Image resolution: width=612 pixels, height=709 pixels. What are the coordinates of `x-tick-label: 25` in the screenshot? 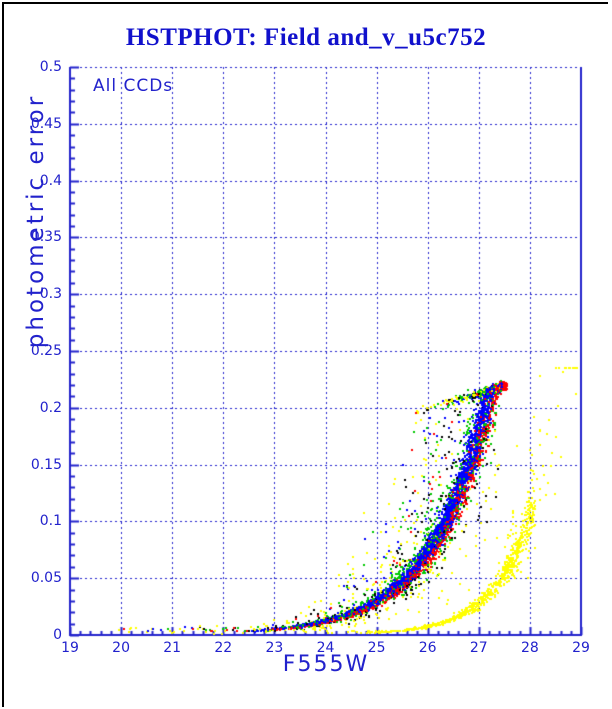 It's located at (376, 648).